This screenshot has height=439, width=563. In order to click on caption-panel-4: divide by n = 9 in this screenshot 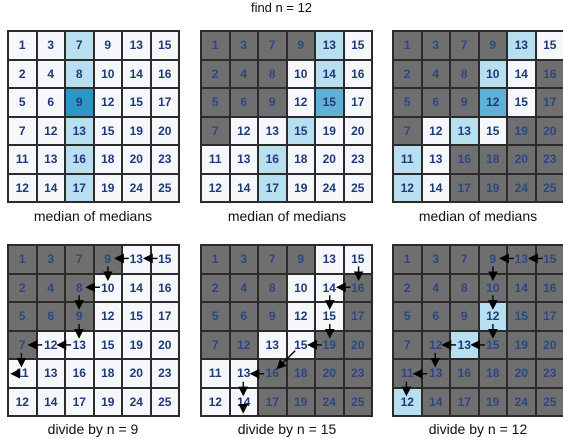, I will do `click(93, 429)`.